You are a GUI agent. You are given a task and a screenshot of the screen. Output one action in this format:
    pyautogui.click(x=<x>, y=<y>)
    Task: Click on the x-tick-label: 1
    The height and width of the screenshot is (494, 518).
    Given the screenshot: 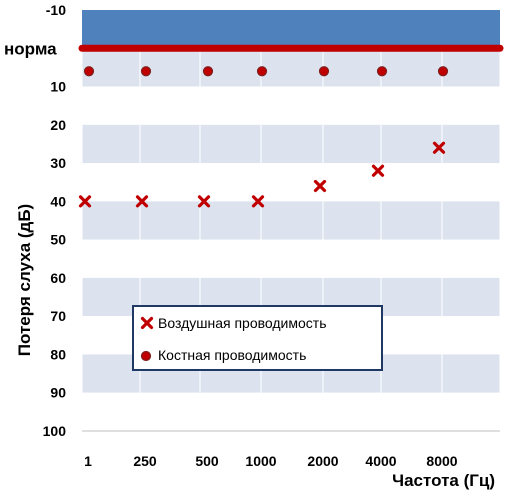 What is the action you would take?
    pyautogui.click(x=88, y=461)
    